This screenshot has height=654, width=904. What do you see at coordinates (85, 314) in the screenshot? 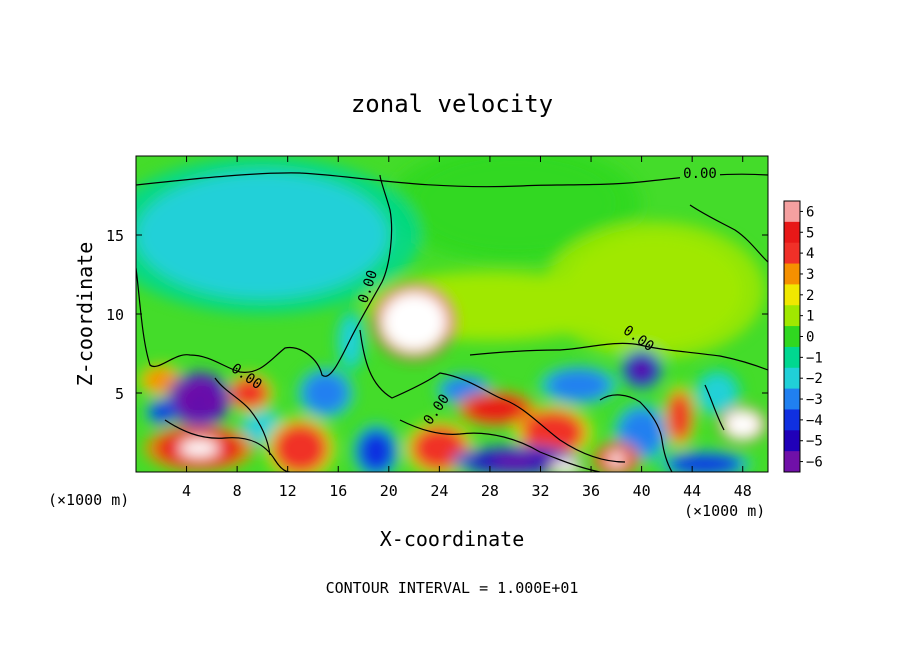
I see `y-axis-label: Z-coordinate` at bounding box center [85, 314].